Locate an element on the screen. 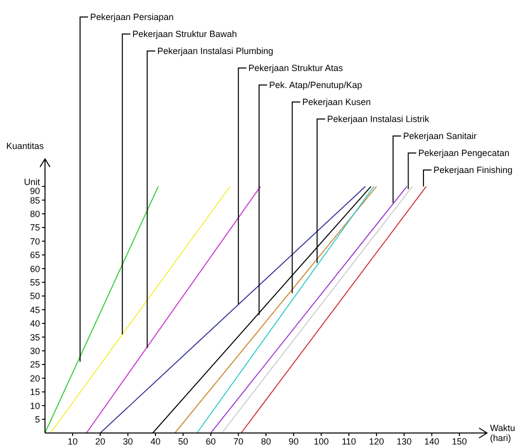  x-tick-label: 20 is located at coordinates (100, 441).